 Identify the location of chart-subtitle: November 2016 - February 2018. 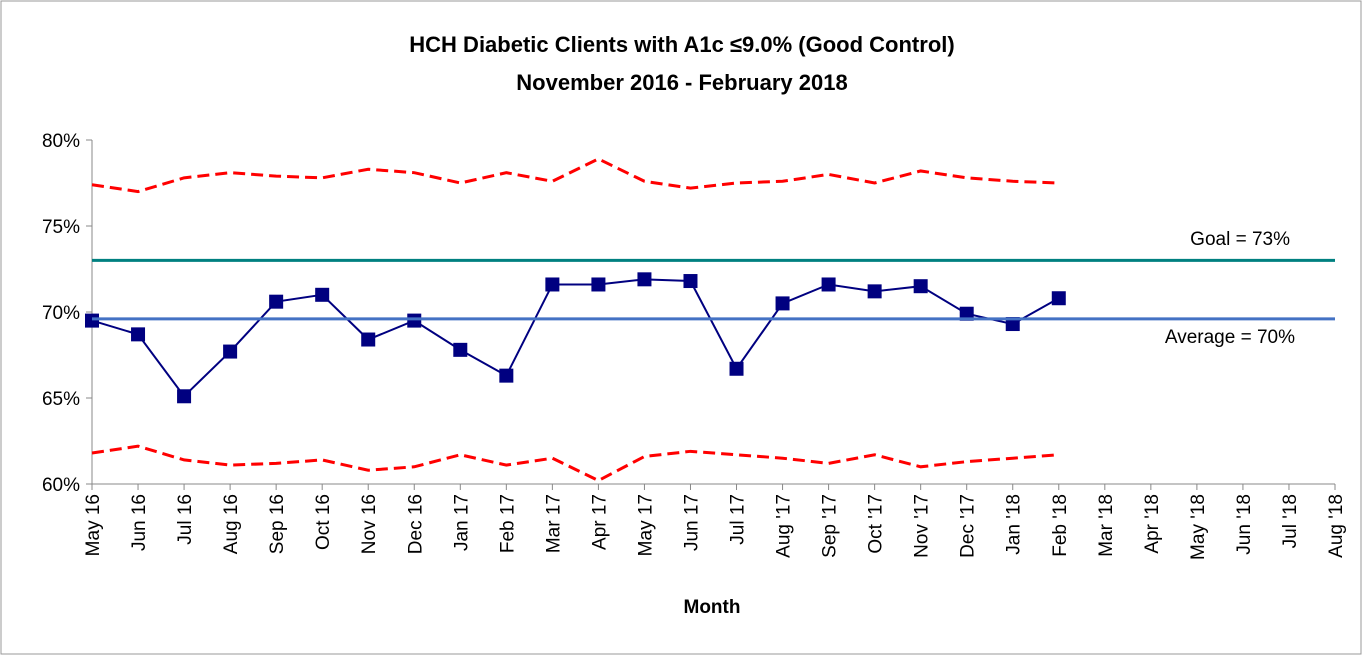
(681, 82).